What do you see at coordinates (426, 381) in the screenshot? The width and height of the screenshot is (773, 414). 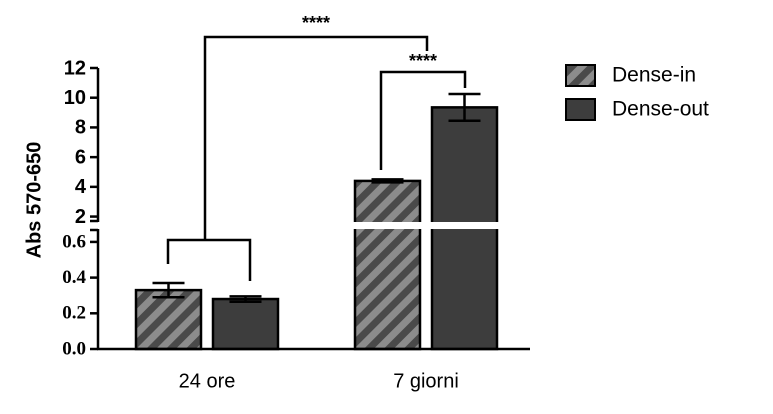 I see `x-tick-label: 7 giorni` at bounding box center [426, 381].